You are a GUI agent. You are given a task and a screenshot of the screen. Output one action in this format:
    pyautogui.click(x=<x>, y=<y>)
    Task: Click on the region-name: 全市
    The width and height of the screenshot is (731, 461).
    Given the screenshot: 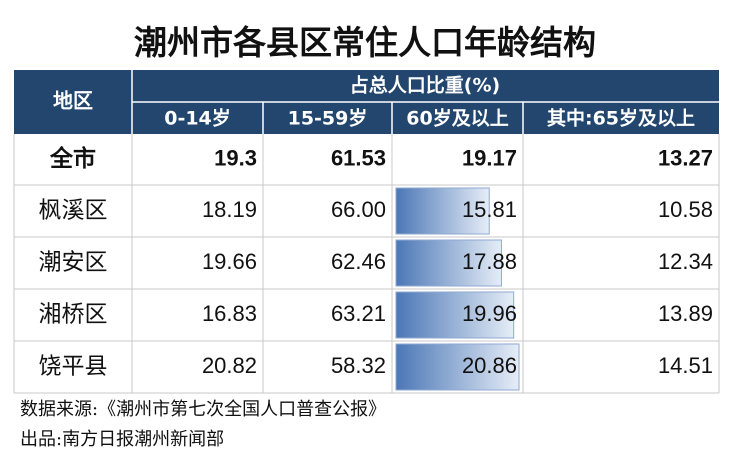 What is the action you would take?
    pyautogui.click(x=72, y=158)
    